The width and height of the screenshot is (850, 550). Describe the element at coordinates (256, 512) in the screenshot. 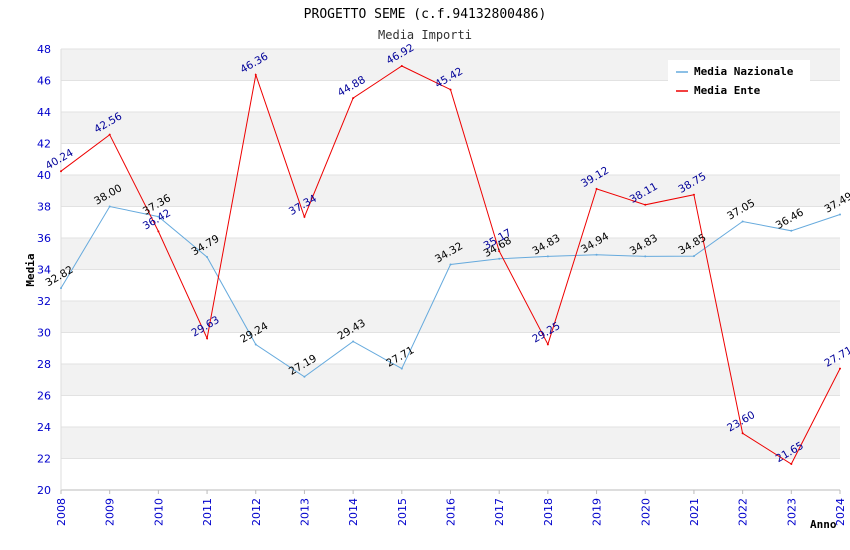

I see `x-tick-label: 2012` at that location.